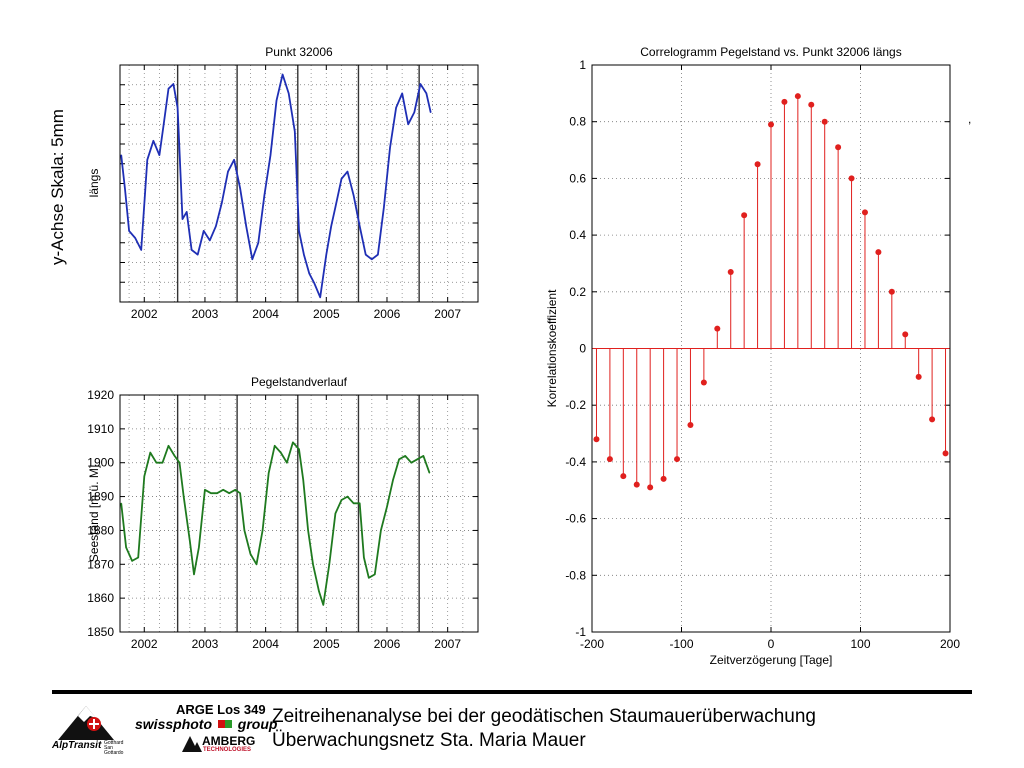 The image size is (1024, 768). Describe the element at coordinates (94, 183) in the screenshot. I see `y-axis-label: längs` at that location.